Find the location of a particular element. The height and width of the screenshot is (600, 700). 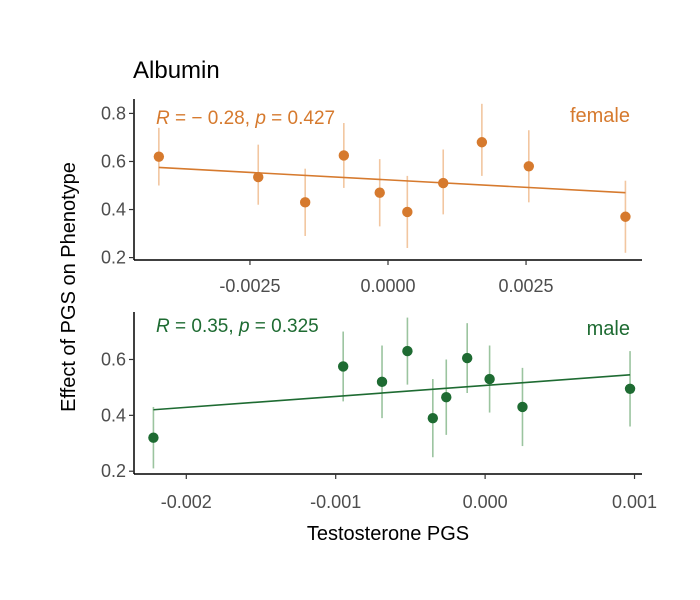

chart-title: Albumin is located at coordinates (176, 70).